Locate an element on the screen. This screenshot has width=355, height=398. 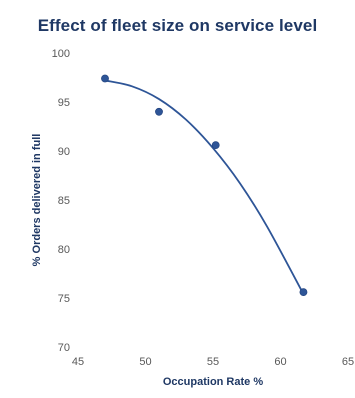
y-tick-label: 100 is located at coordinates (61, 54).